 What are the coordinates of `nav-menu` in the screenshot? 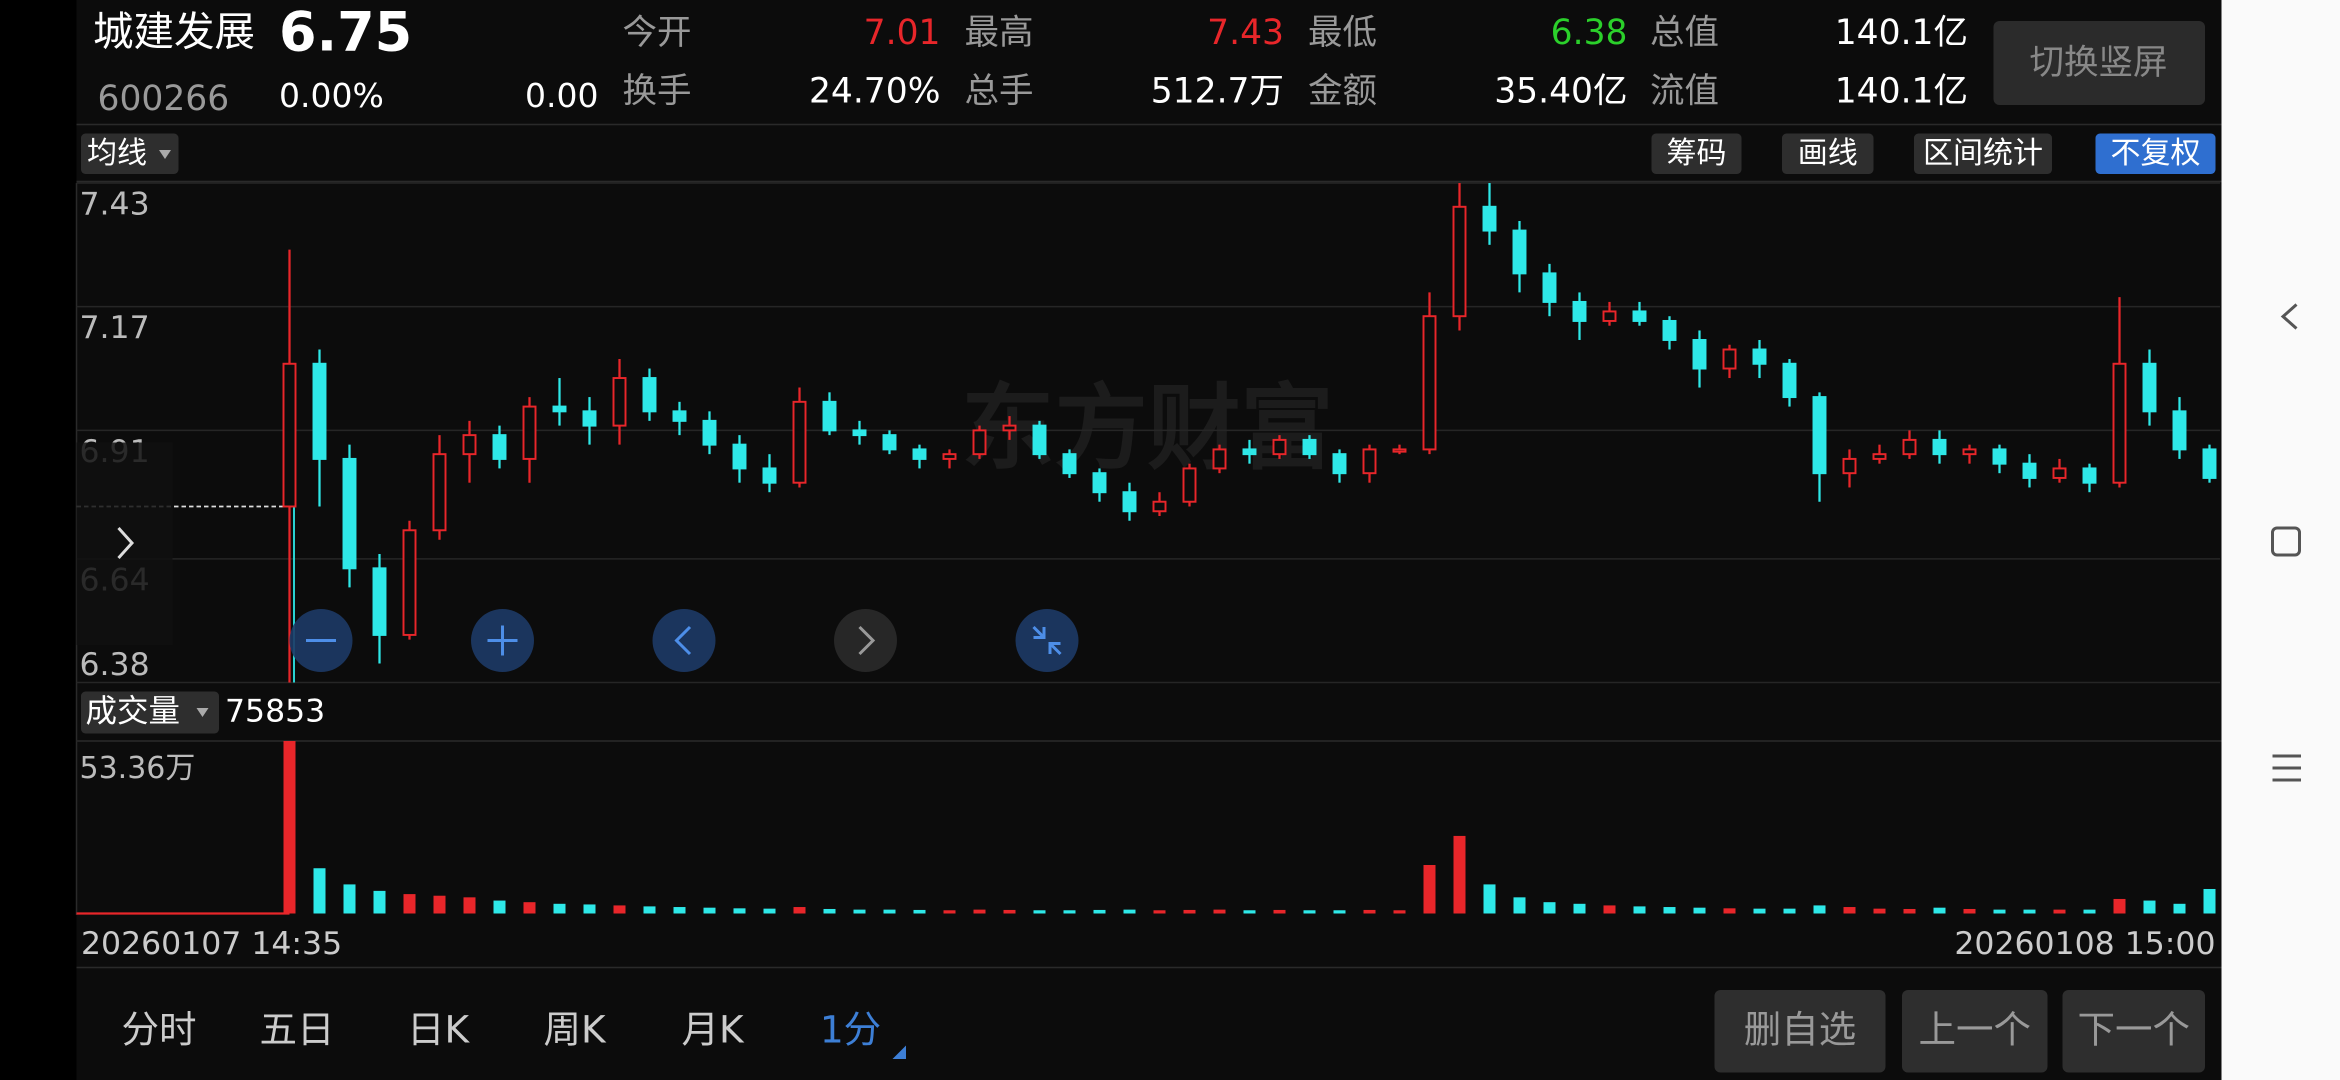 It's located at (2287, 768).